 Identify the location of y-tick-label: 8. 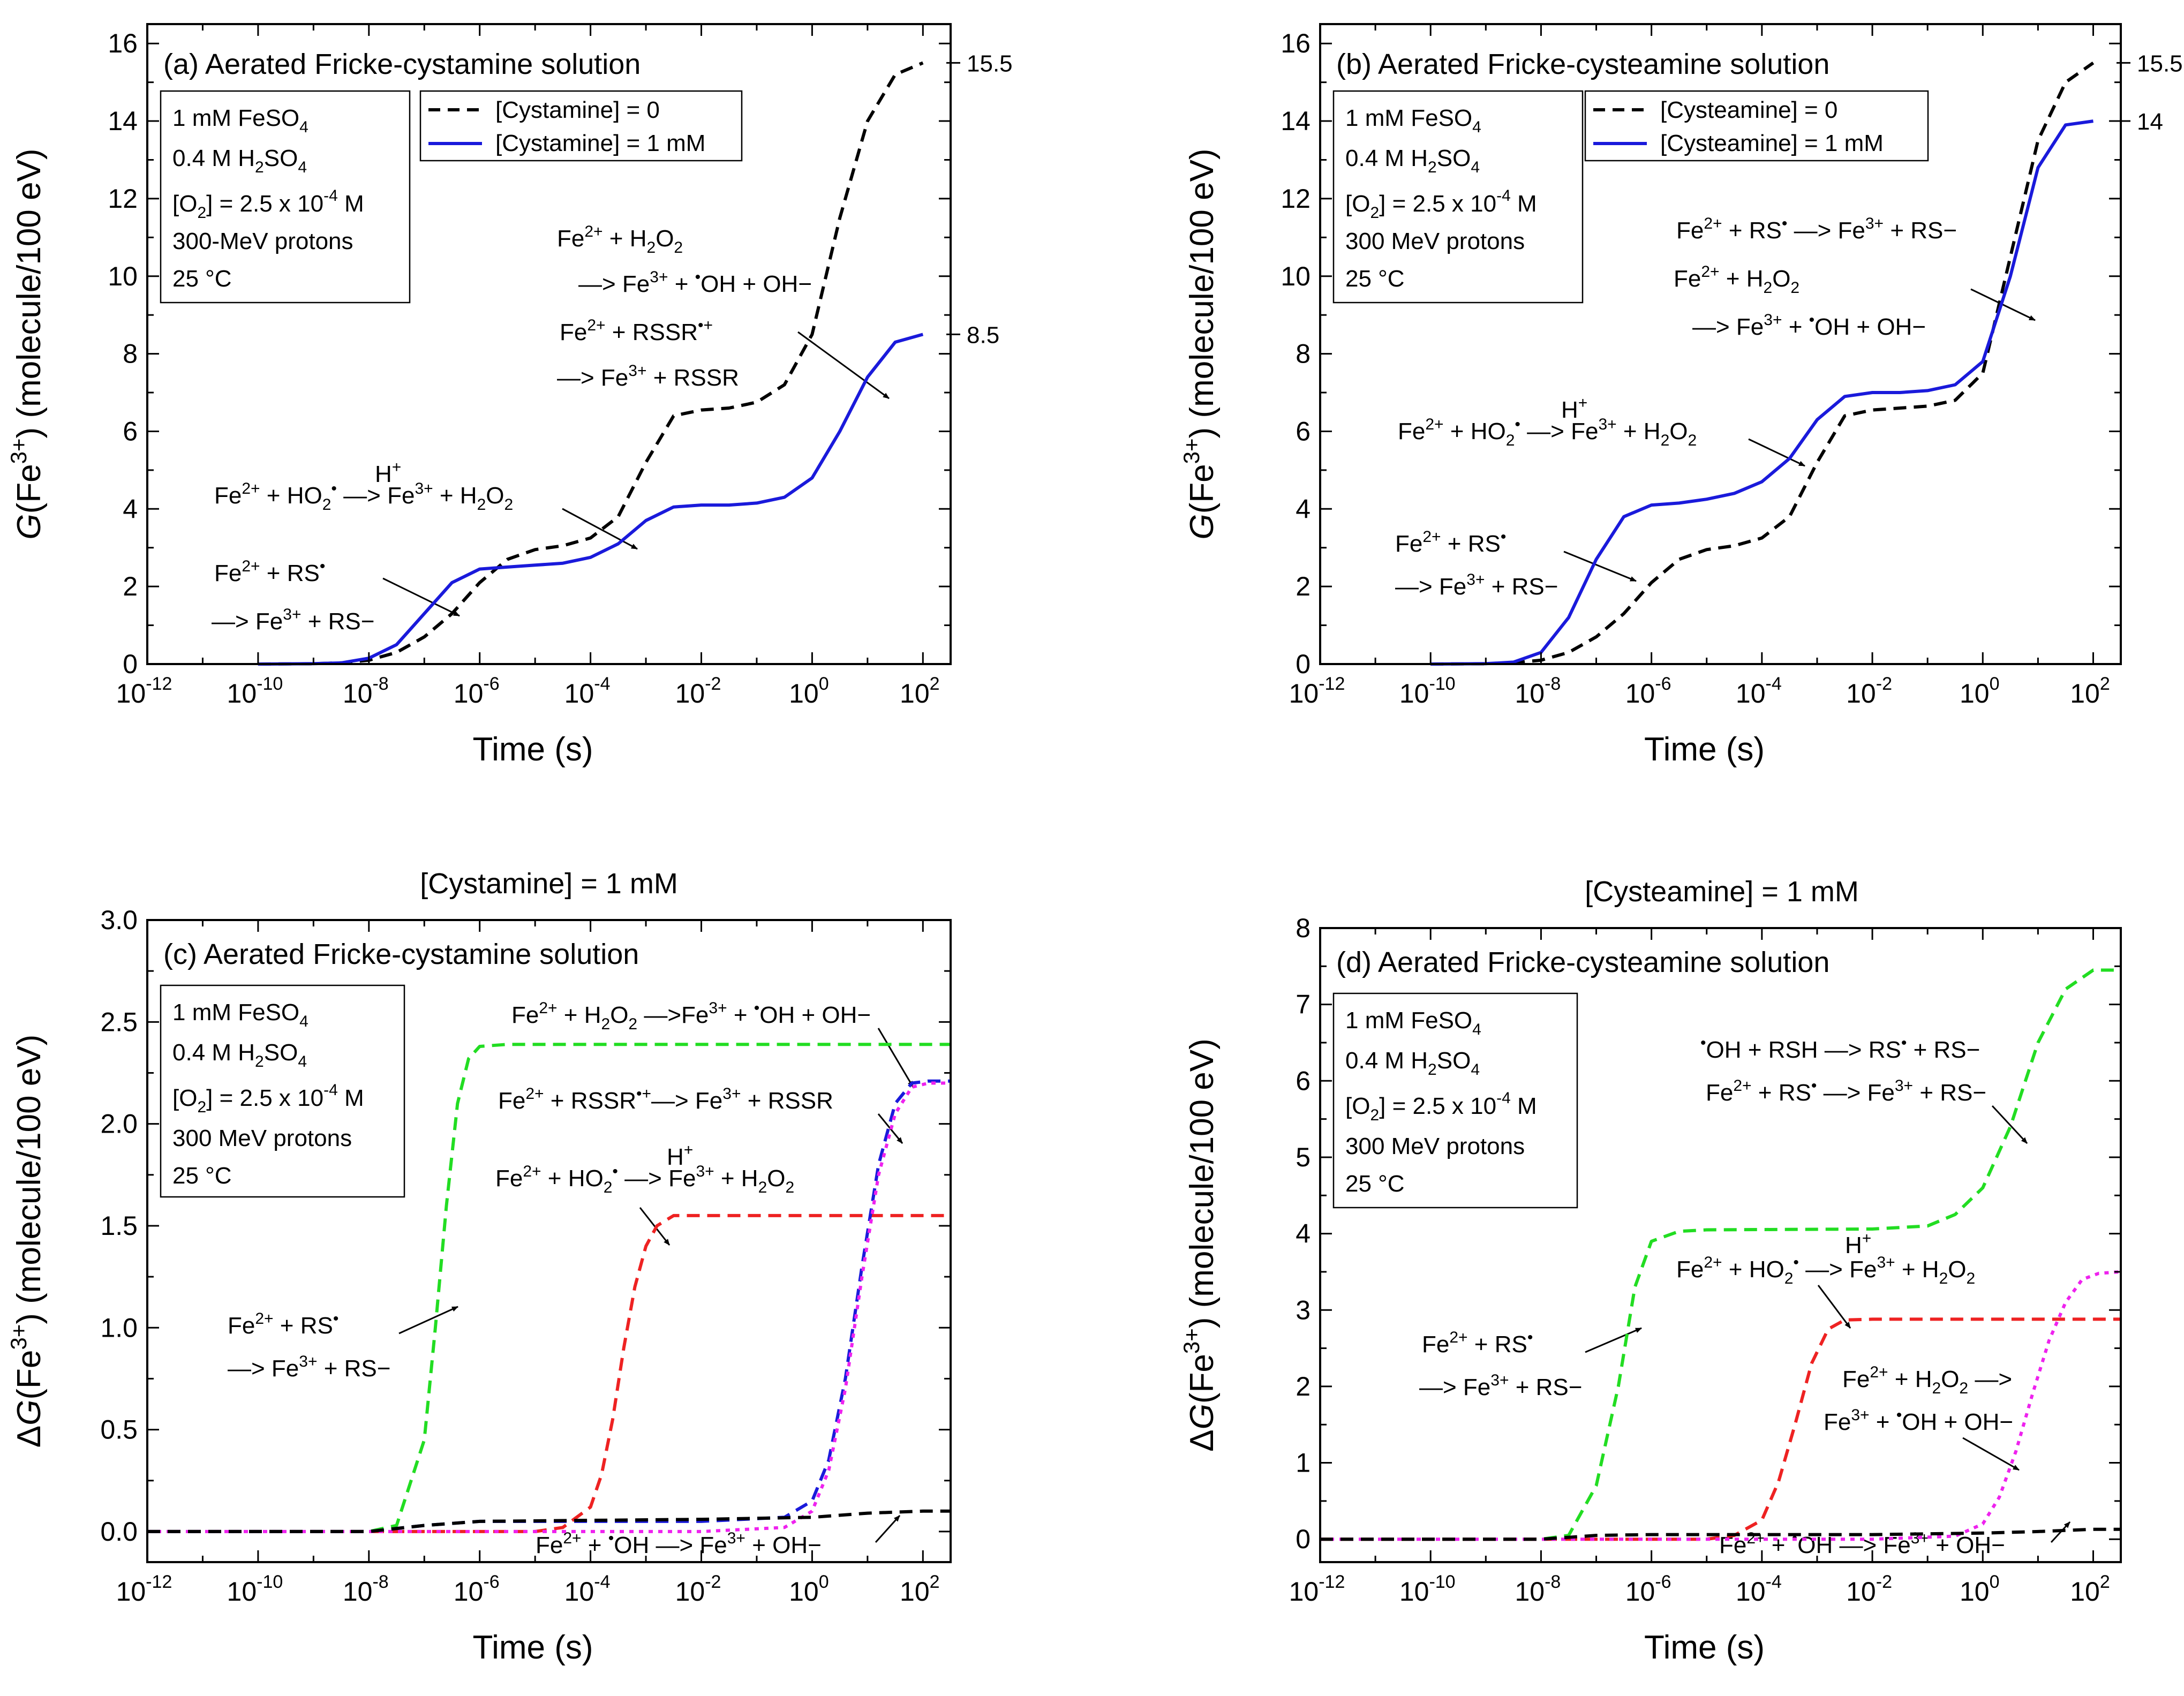
(1303, 354).